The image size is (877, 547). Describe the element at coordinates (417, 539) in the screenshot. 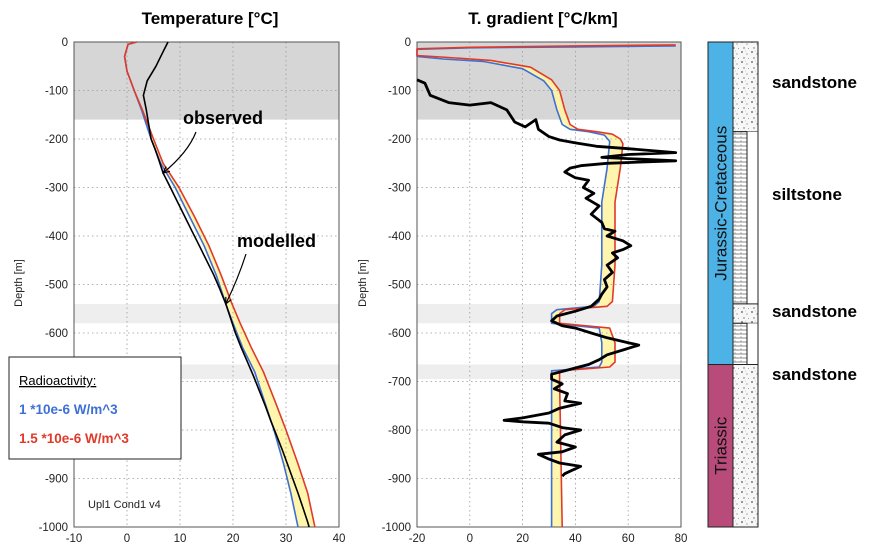

I see `gradient-x-tick-label: -20` at that location.